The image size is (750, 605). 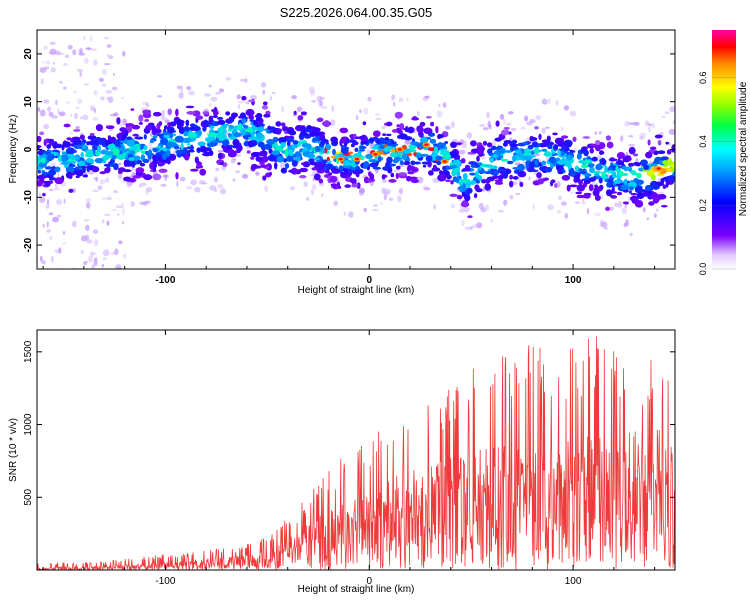 I want to click on colorbar-tick-label: 0.6, so click(x=703, y=78).